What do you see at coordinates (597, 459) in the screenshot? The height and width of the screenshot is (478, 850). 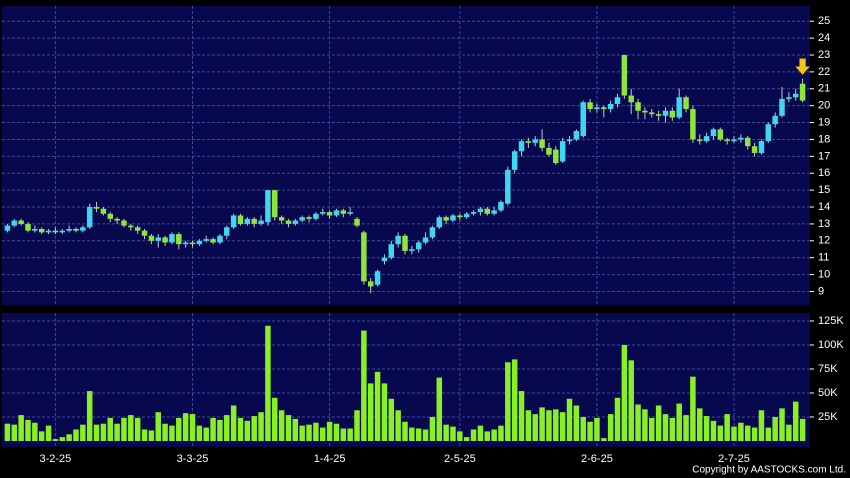 I see `x-tick-label: 2-6-25` at bounding box center [597, 459].